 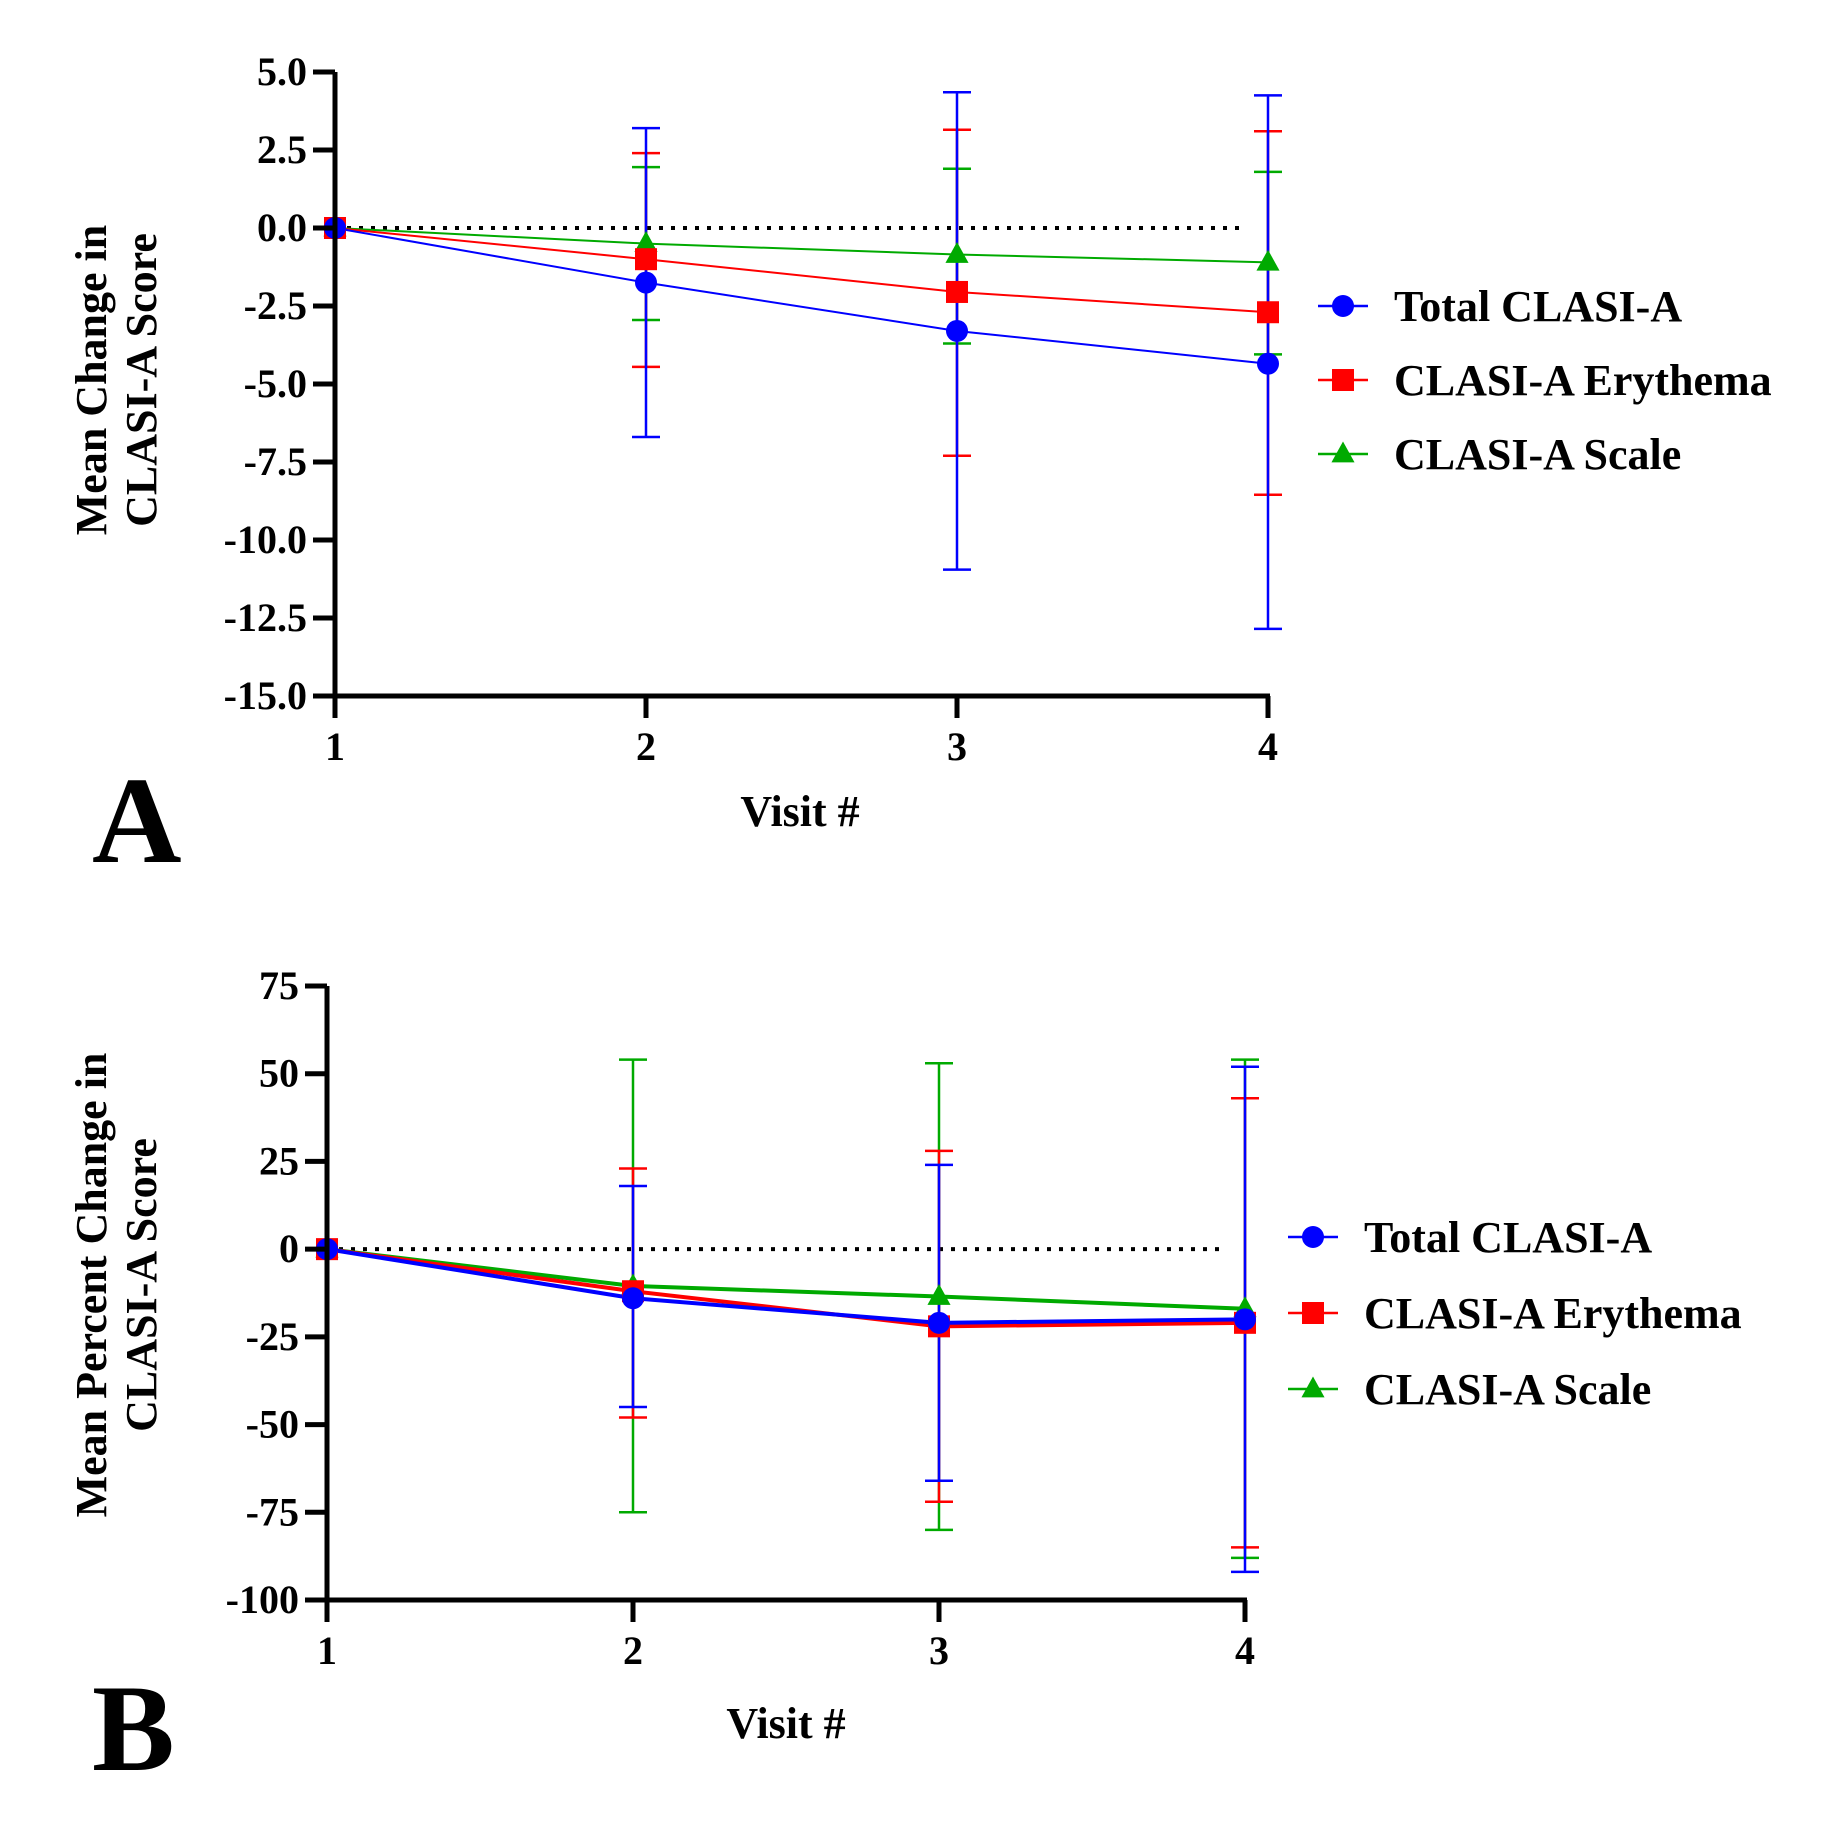 What do you see at coordinates (279, 1160) in the screenshot?
I see `y-tick-label-b: 25` at bounding box center [279, 1160].